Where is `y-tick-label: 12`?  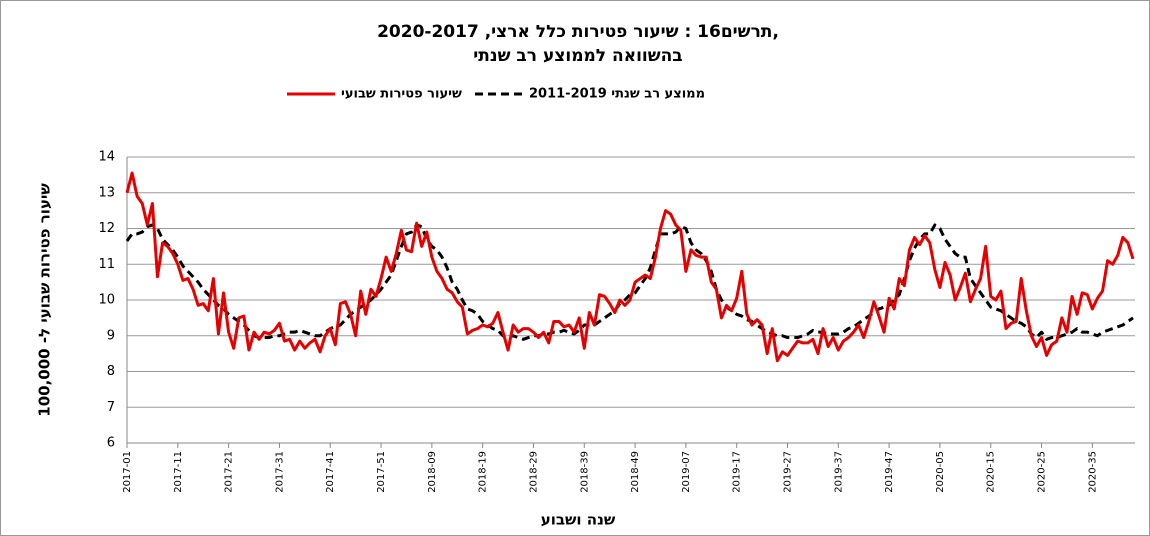 y-tick-label: 12 is located at coordinates (106, 228).